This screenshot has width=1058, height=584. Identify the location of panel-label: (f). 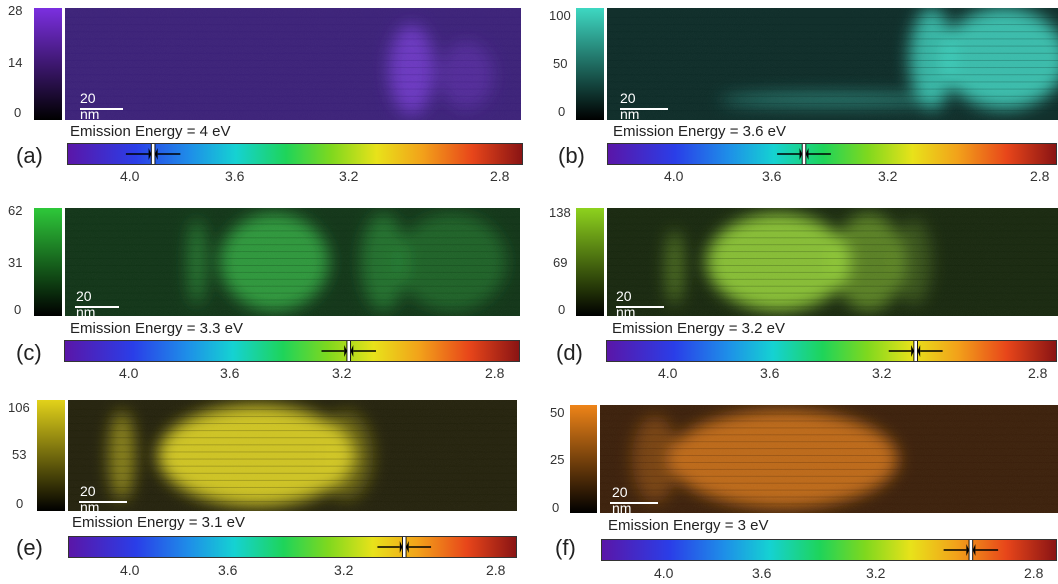
(565, 547).